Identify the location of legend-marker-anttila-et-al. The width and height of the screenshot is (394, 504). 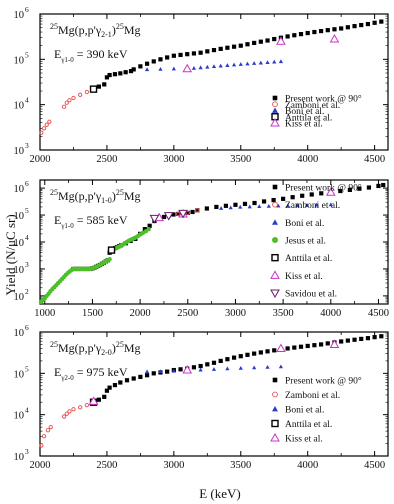
(275, 257).